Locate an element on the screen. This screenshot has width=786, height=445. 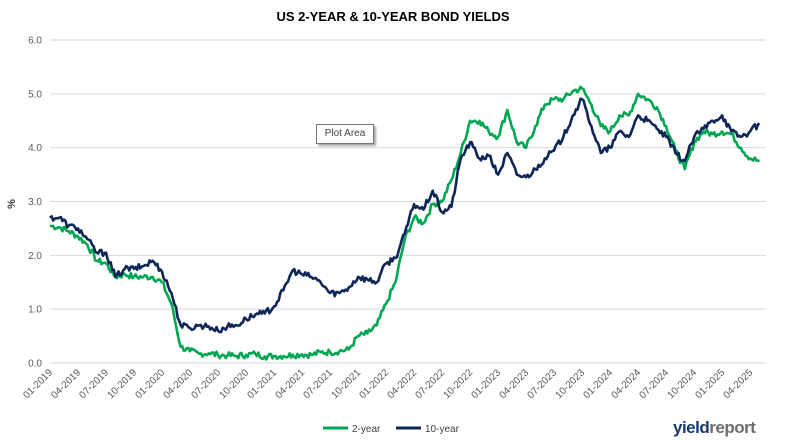
y-tick-label: 2.0 is located at coordinates (35, 256).